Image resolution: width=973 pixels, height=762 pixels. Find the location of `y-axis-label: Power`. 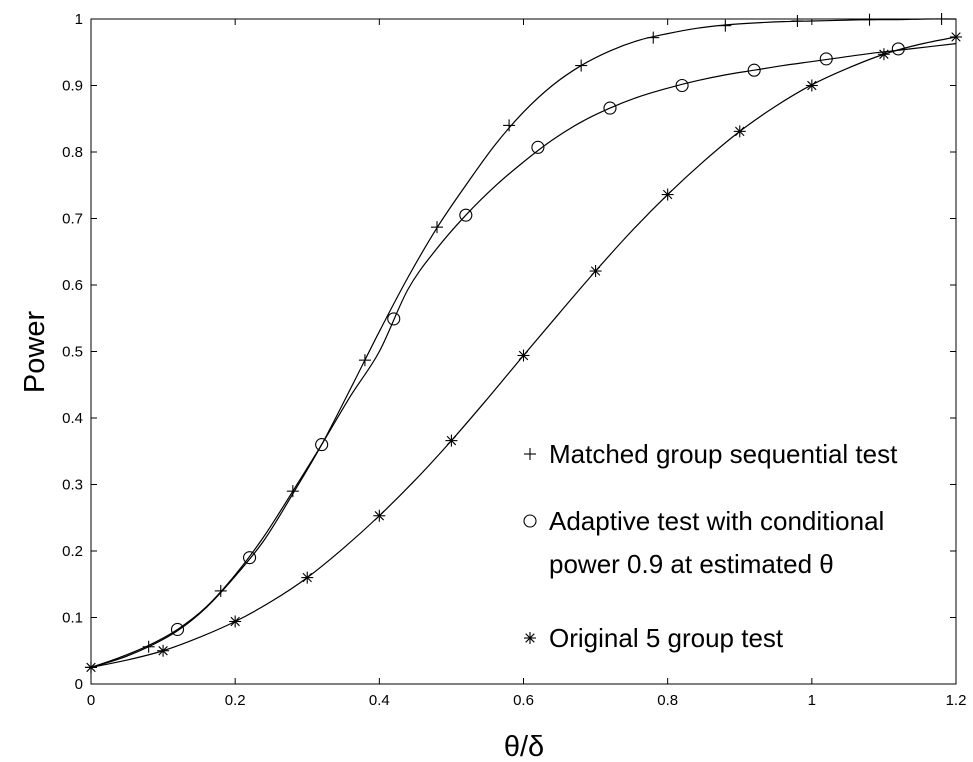

y-axis-label: Power is located at coordinates (35, 352).